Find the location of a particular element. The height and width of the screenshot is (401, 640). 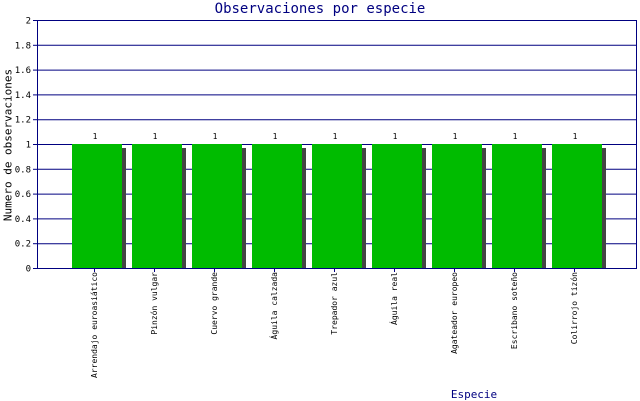

y-tick-label: 1 is located at coordinates (28, 146).